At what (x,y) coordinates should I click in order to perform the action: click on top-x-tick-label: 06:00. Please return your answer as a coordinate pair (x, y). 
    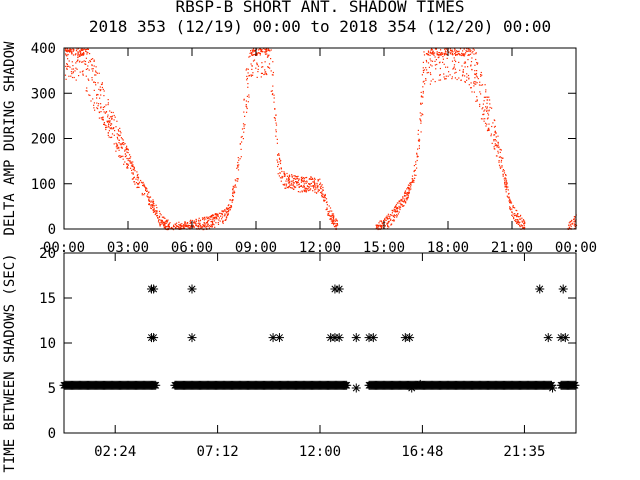
    Looking at the image, I should click on (192, 248).